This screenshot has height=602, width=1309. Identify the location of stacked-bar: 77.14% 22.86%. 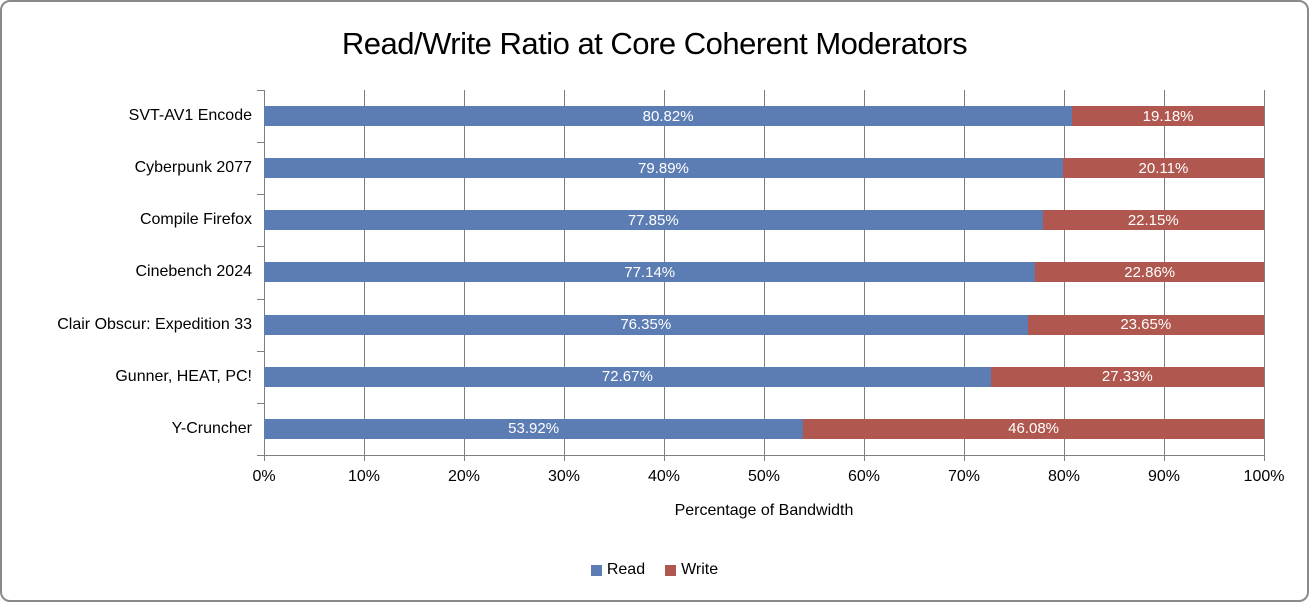
(764, 272).